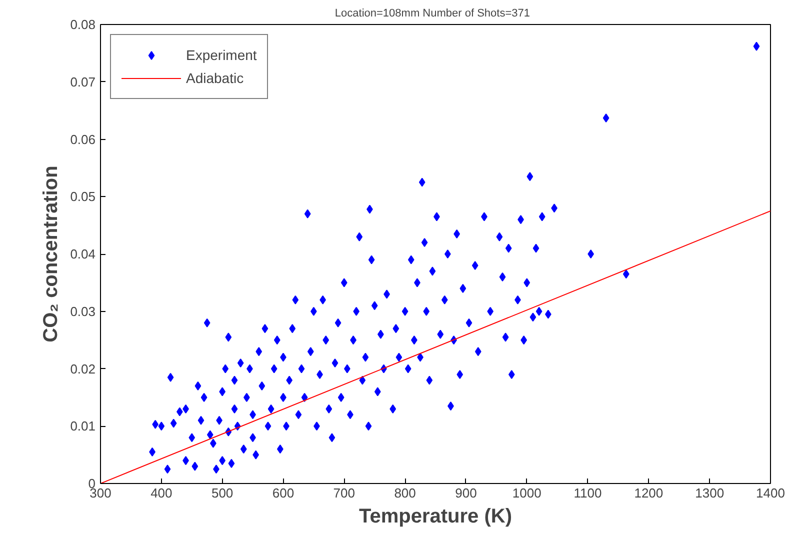 Image resolution: width=809 pixels, height=537 pixels. Describe the element at coordinates (405, 493) in the screenshot. I see `x-tick-label: 800` at that location.